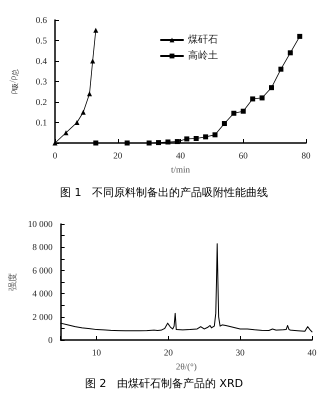  I want to click on y-axis-title: 强度, so click(13, 282).